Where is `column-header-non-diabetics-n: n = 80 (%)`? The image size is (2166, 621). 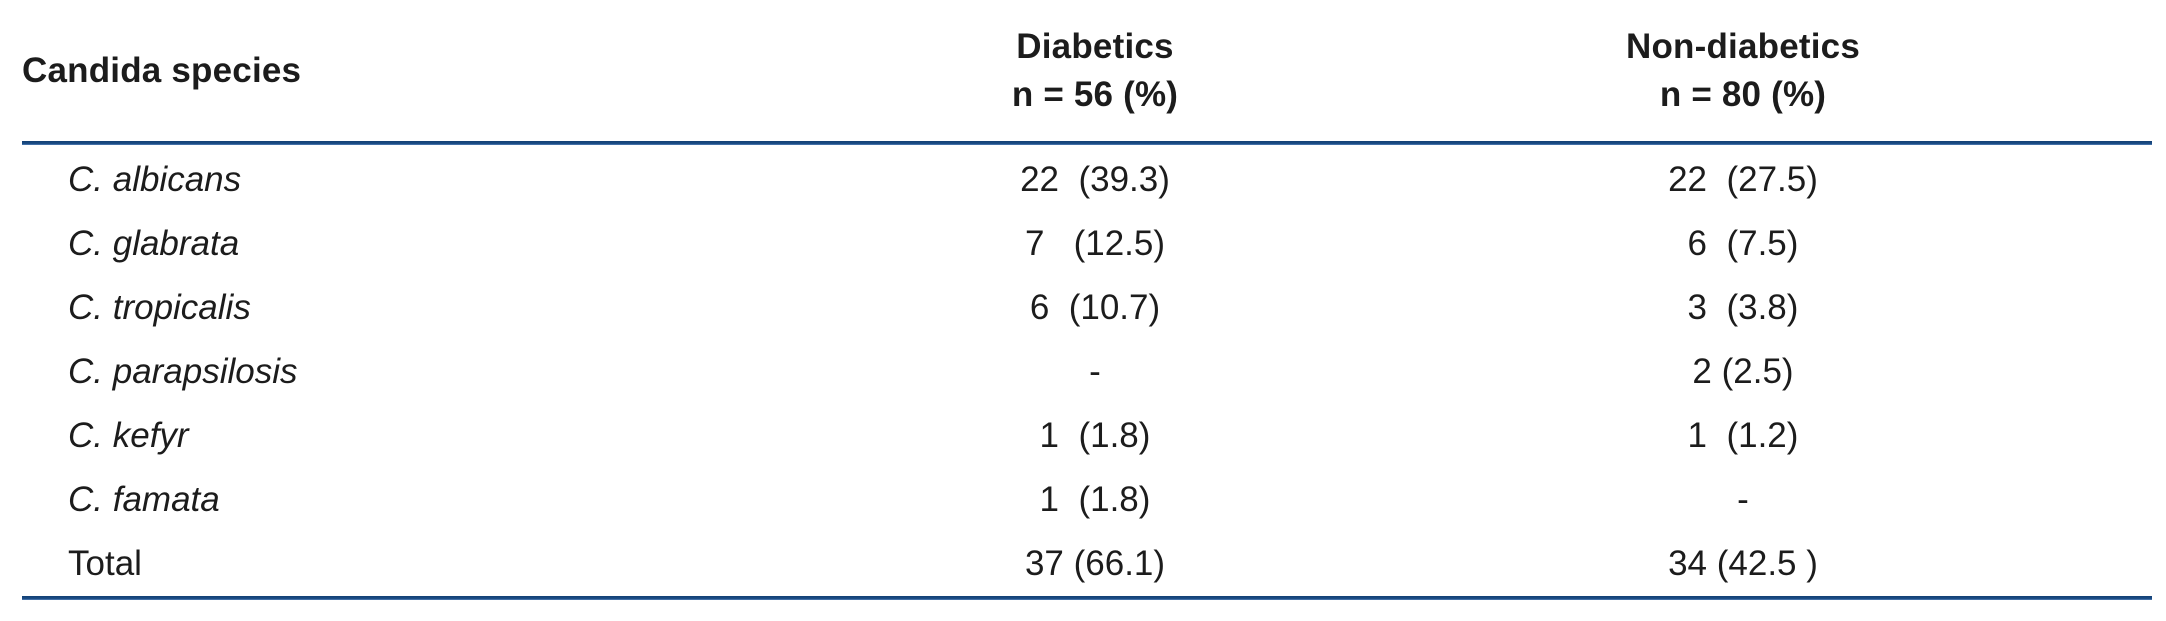
column-header-non-diabetics-n: n = 80 (%) is located at coordinates (1743, 94).